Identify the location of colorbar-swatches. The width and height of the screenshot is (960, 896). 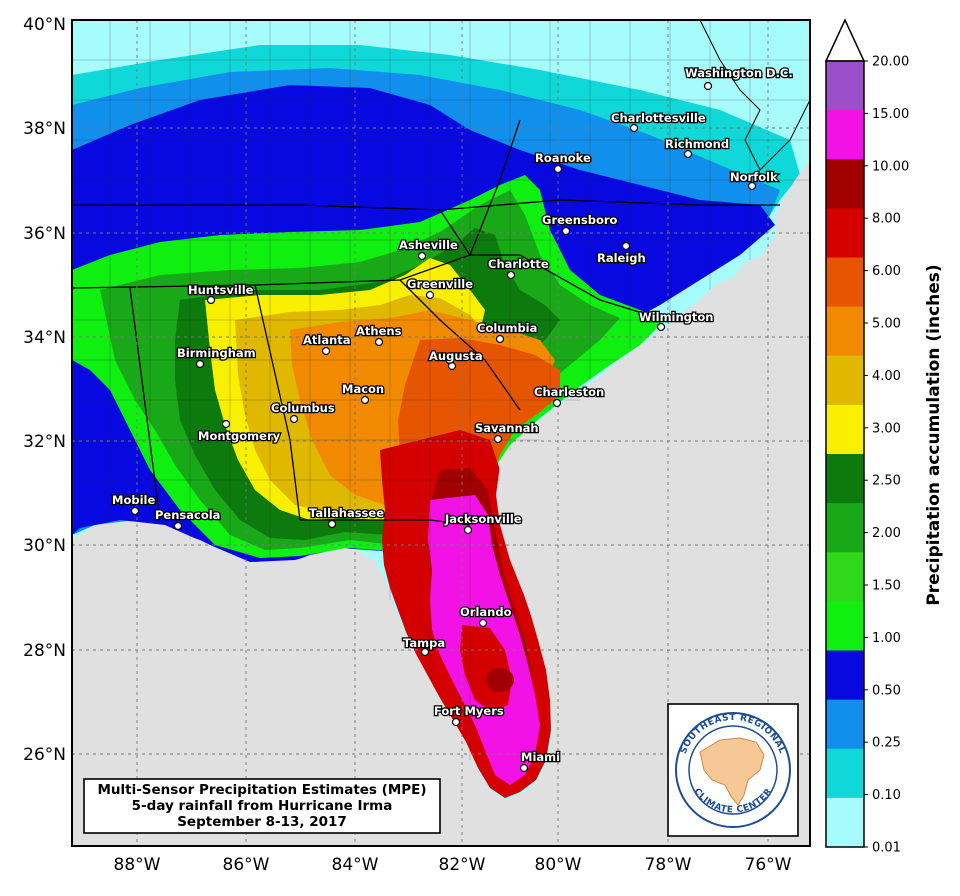
(845, 454).